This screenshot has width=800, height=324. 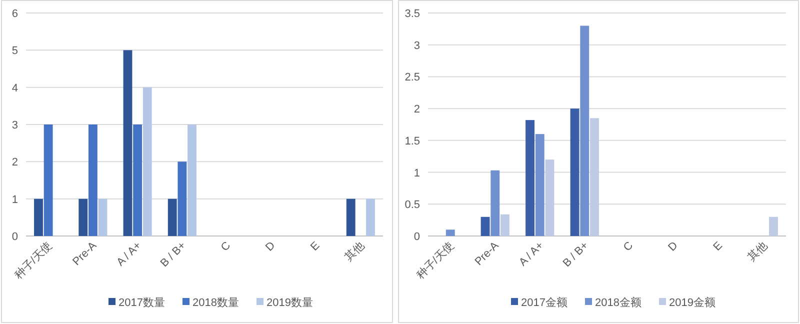 I want to click on legend-label: 2018金额, so click(x=618, y=302).